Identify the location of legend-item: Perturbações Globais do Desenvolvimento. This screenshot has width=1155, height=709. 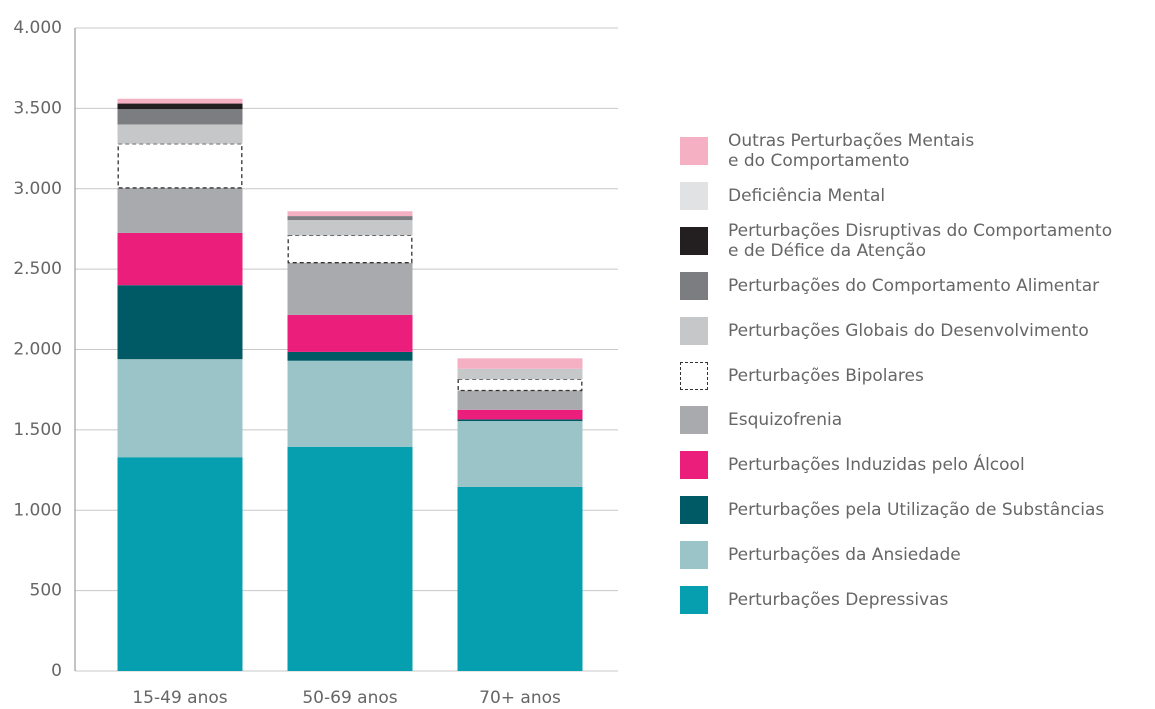
(884, 331).